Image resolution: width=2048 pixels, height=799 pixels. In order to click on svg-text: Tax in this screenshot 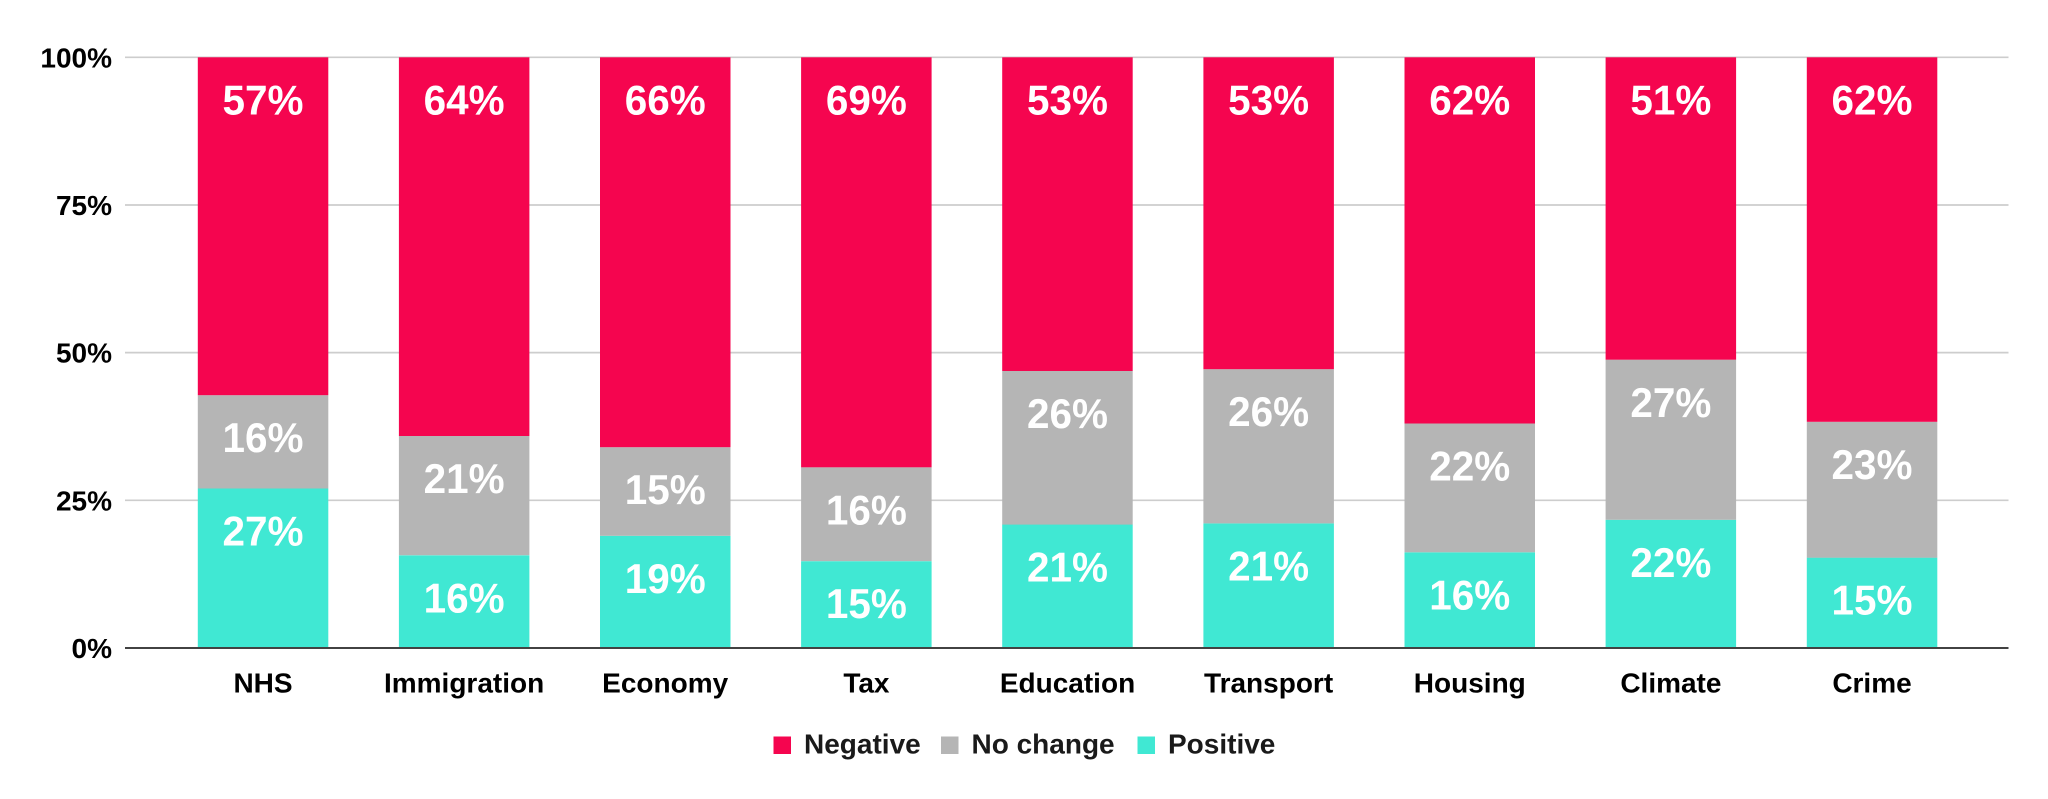, I will do `click(866, 683)`.